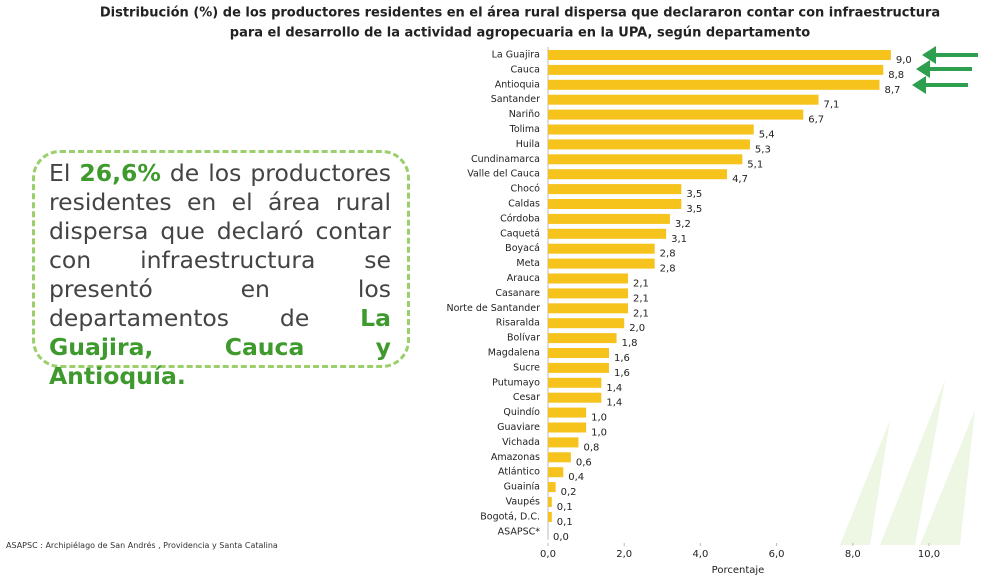 This screenshot has width=989, height=576. What do you see at coordinates (525, 189) in the screenshot?
I see `y-tick-label: Chocó` at bounding box center [525, 189].